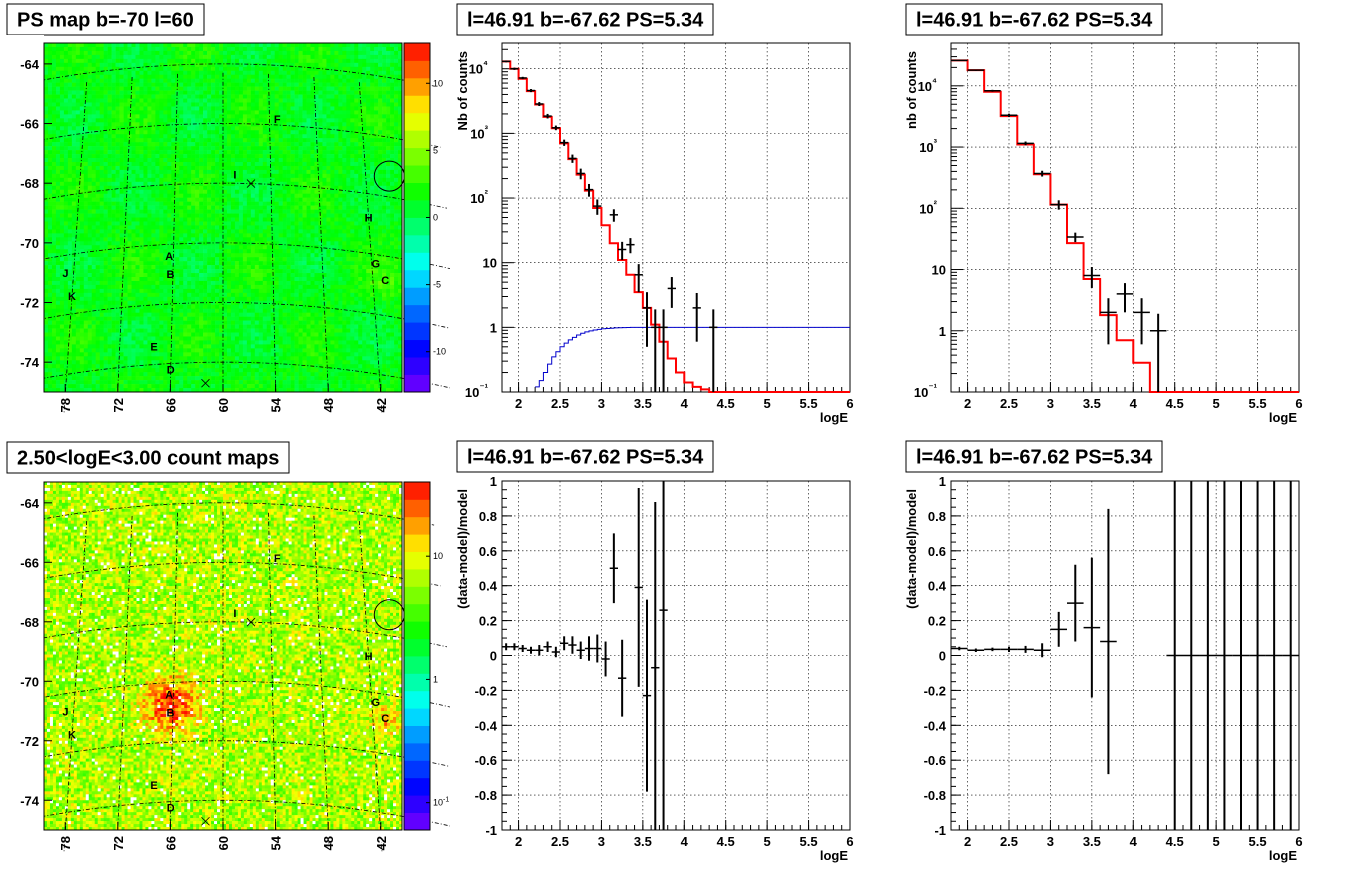  What do you see at coordinates (105, 19) in the screenshot?
I see `panel-title: PS map b=-70 l=60` at bounding box center [105, 19].